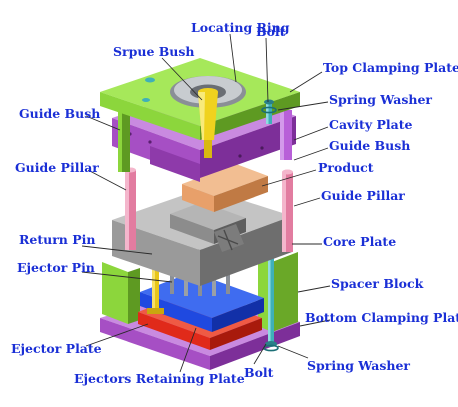  What do you see at coordinates (240, 27) in the screenshot?
I see `label-locating-ring: Locating Ring` at bounding box center [240, 27].